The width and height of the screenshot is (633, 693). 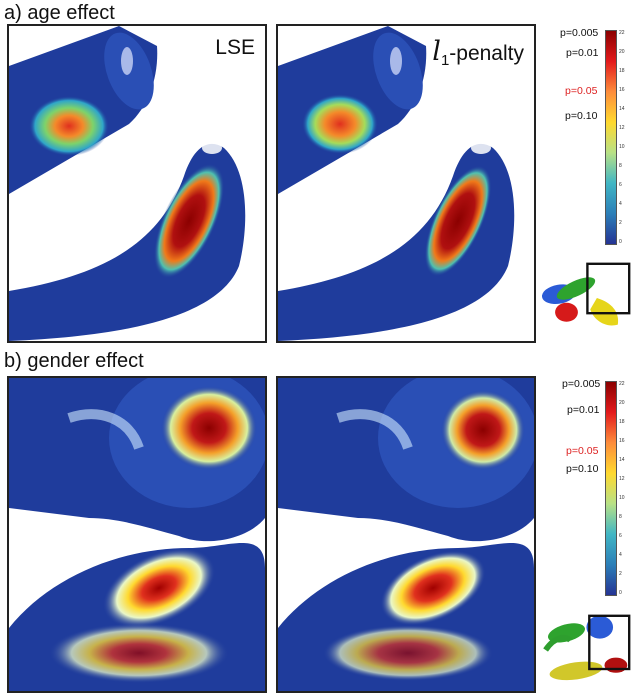 I want to click on l1-symbol: l, so click(x=436, y=51).